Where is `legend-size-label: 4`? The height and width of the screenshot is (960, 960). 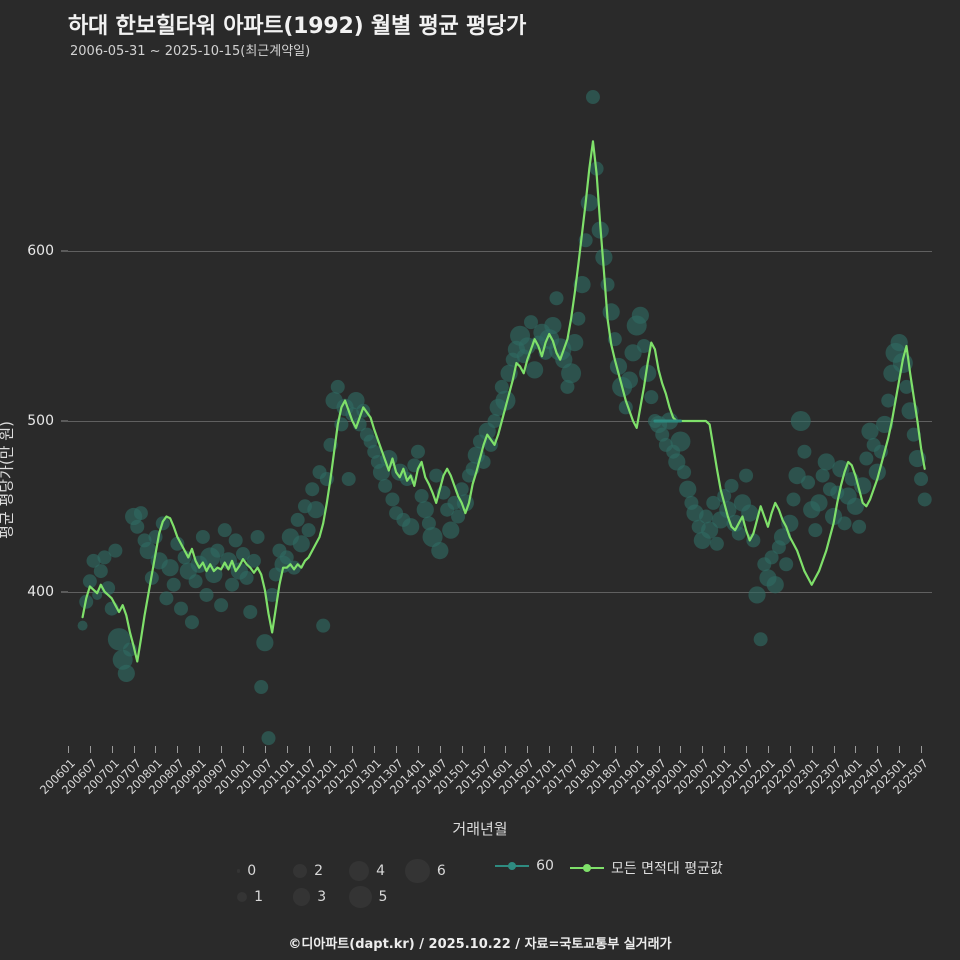 legend-size-label: 4 is located at coordinates (381, 871).